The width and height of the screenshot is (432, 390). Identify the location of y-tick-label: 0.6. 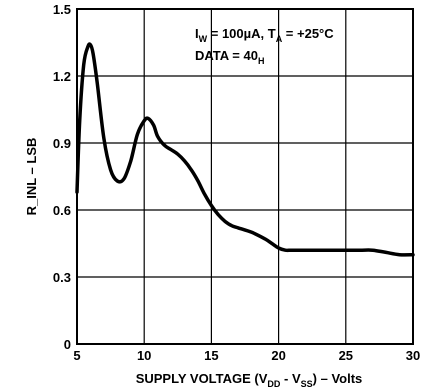
(62, 210).